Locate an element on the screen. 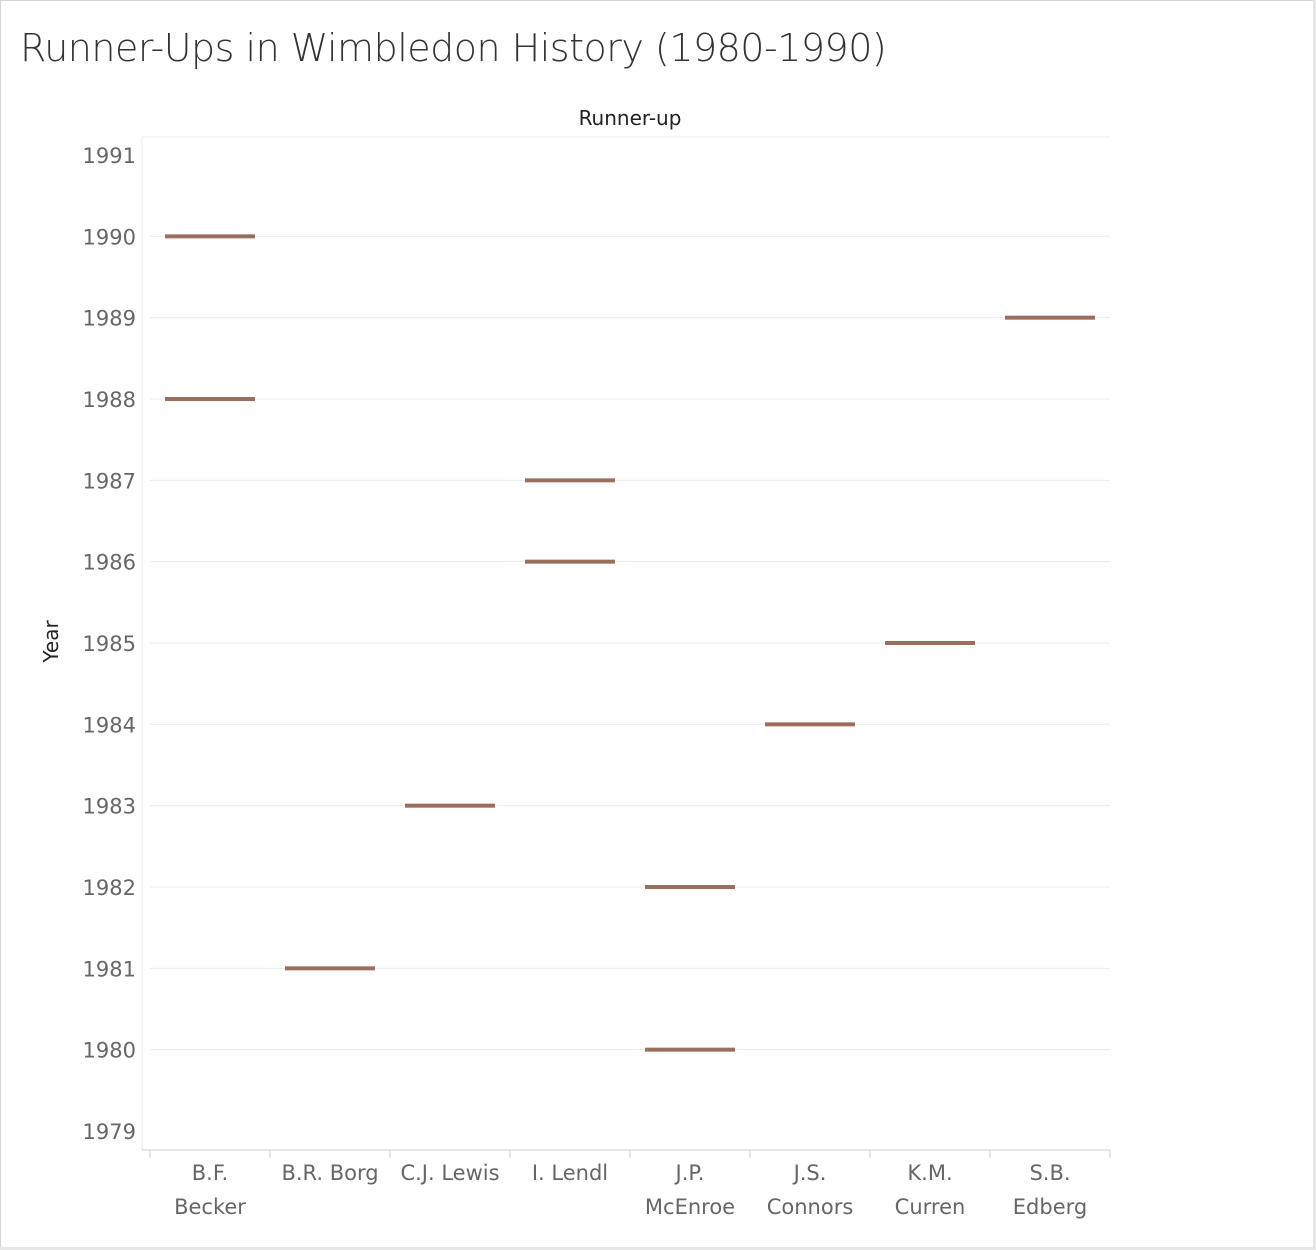 Image resolution: width=1316 pixels, height=1250 pixels. y-tick-label: 1989 is located at coordinates (109, 319).